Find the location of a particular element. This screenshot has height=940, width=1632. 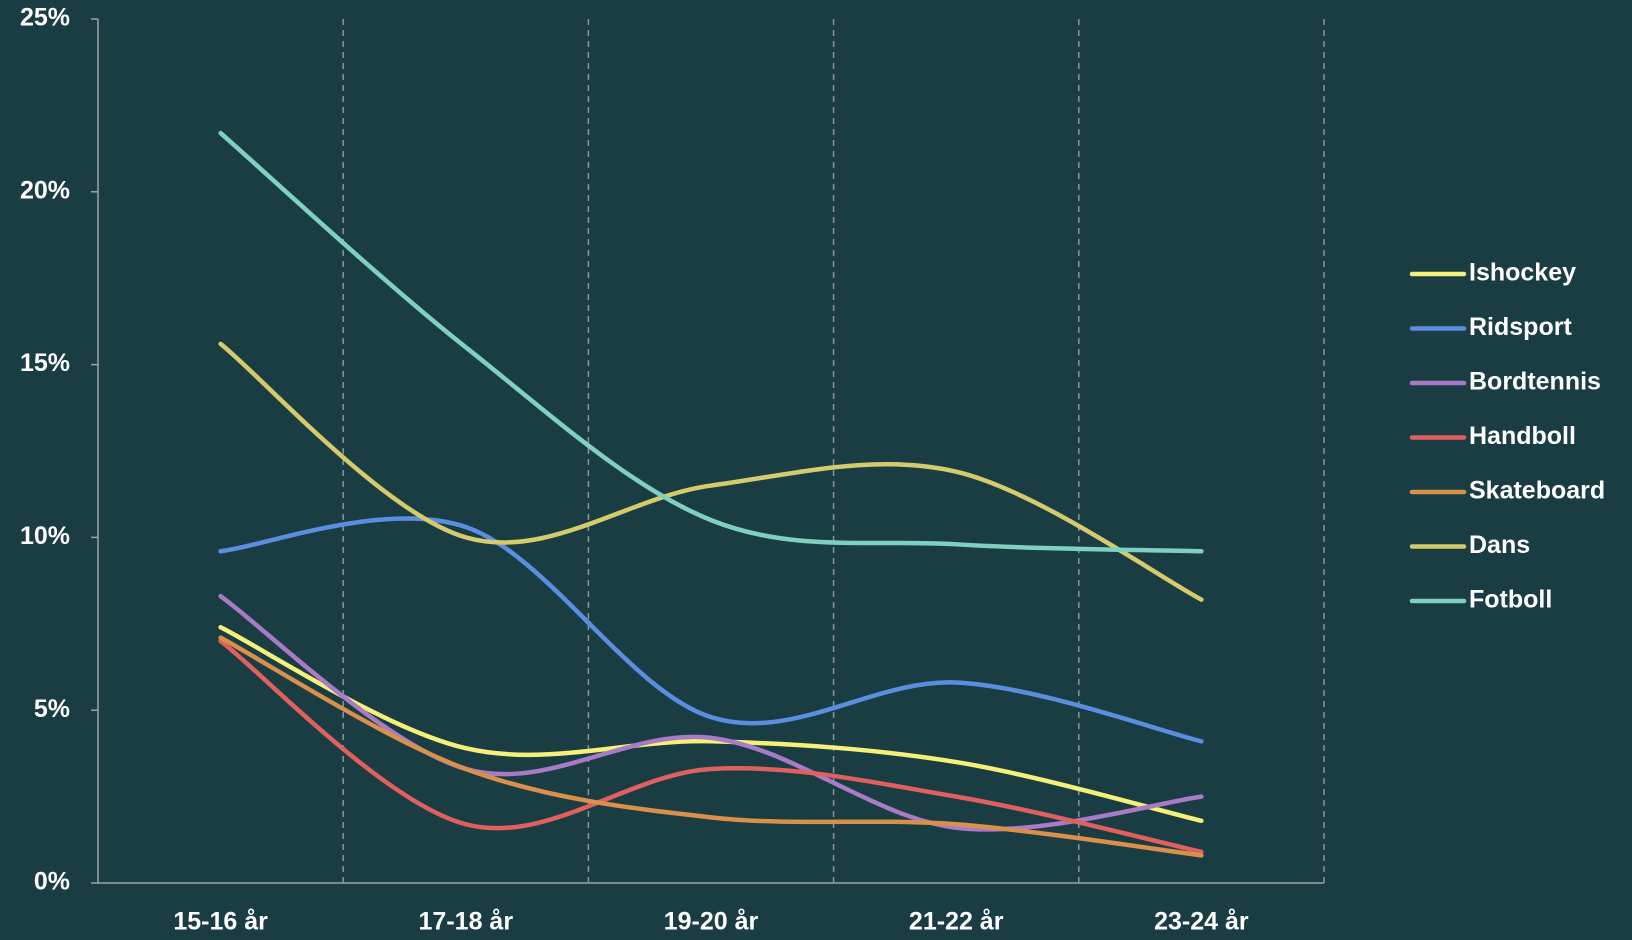

legend-label: Dans is located at coordinates (1499, 545).